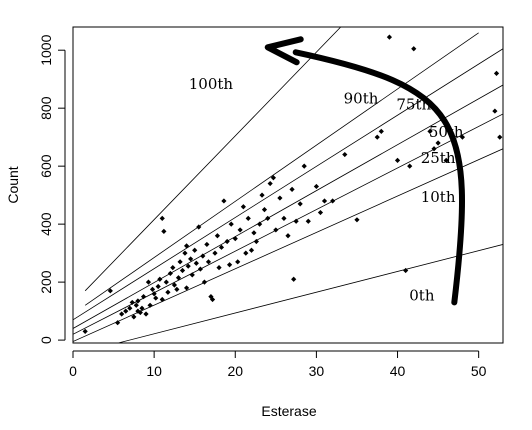  I want to click on quantile-label: 25th, so click(438, 158).